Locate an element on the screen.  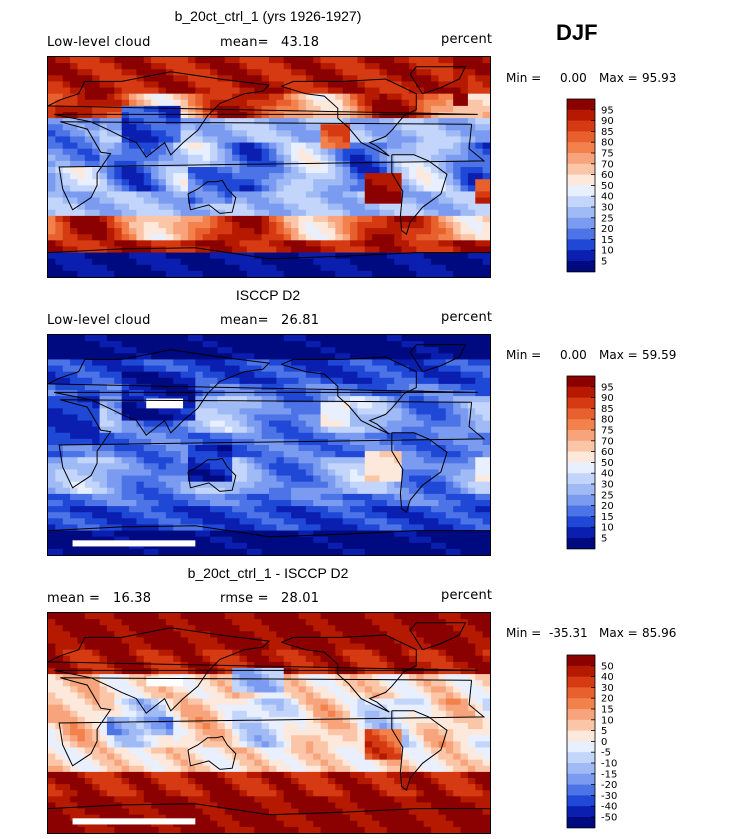
panel-1-max-value: 95.93 is located at coordinates (659, 78).